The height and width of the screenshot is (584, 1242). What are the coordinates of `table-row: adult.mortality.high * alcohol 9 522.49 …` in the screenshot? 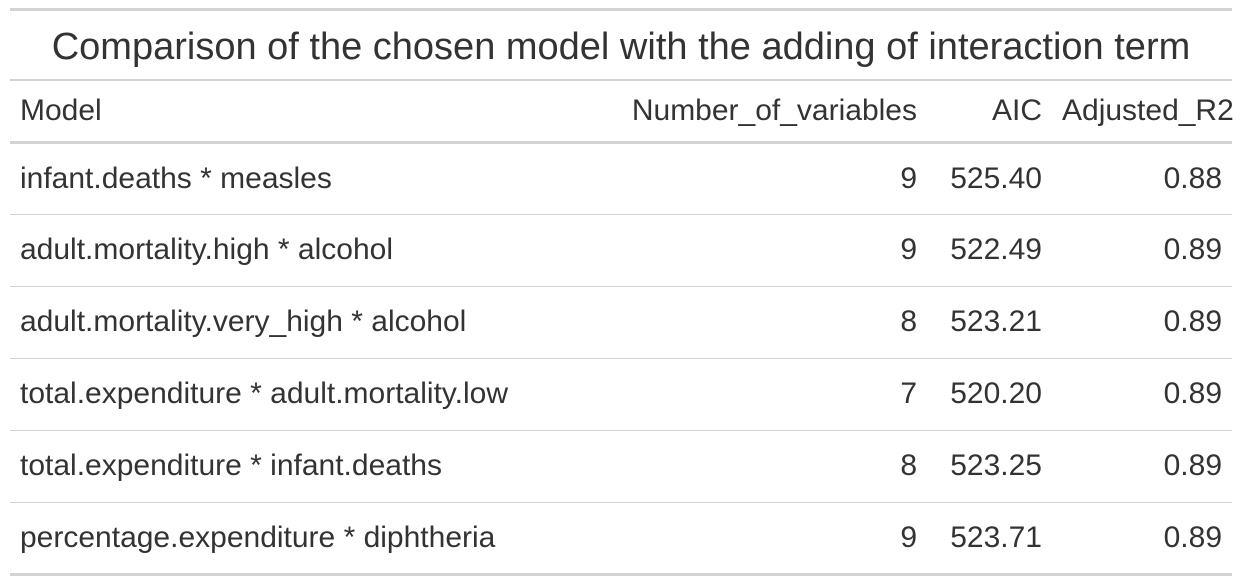 It's located at (621, 250).